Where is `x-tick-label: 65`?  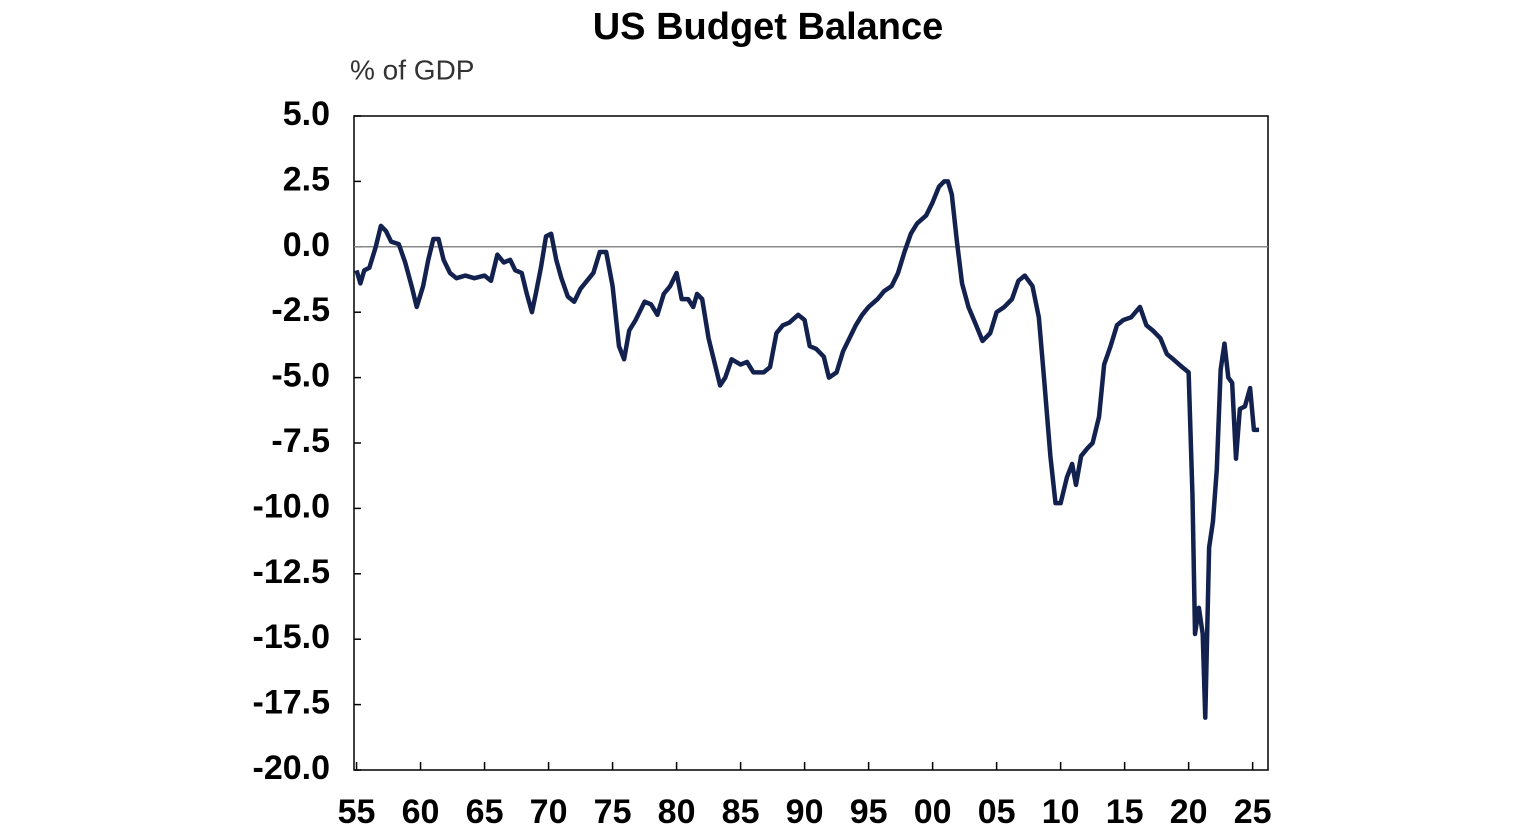 x-tick-label: 65 is located at coordinates (485, 812).